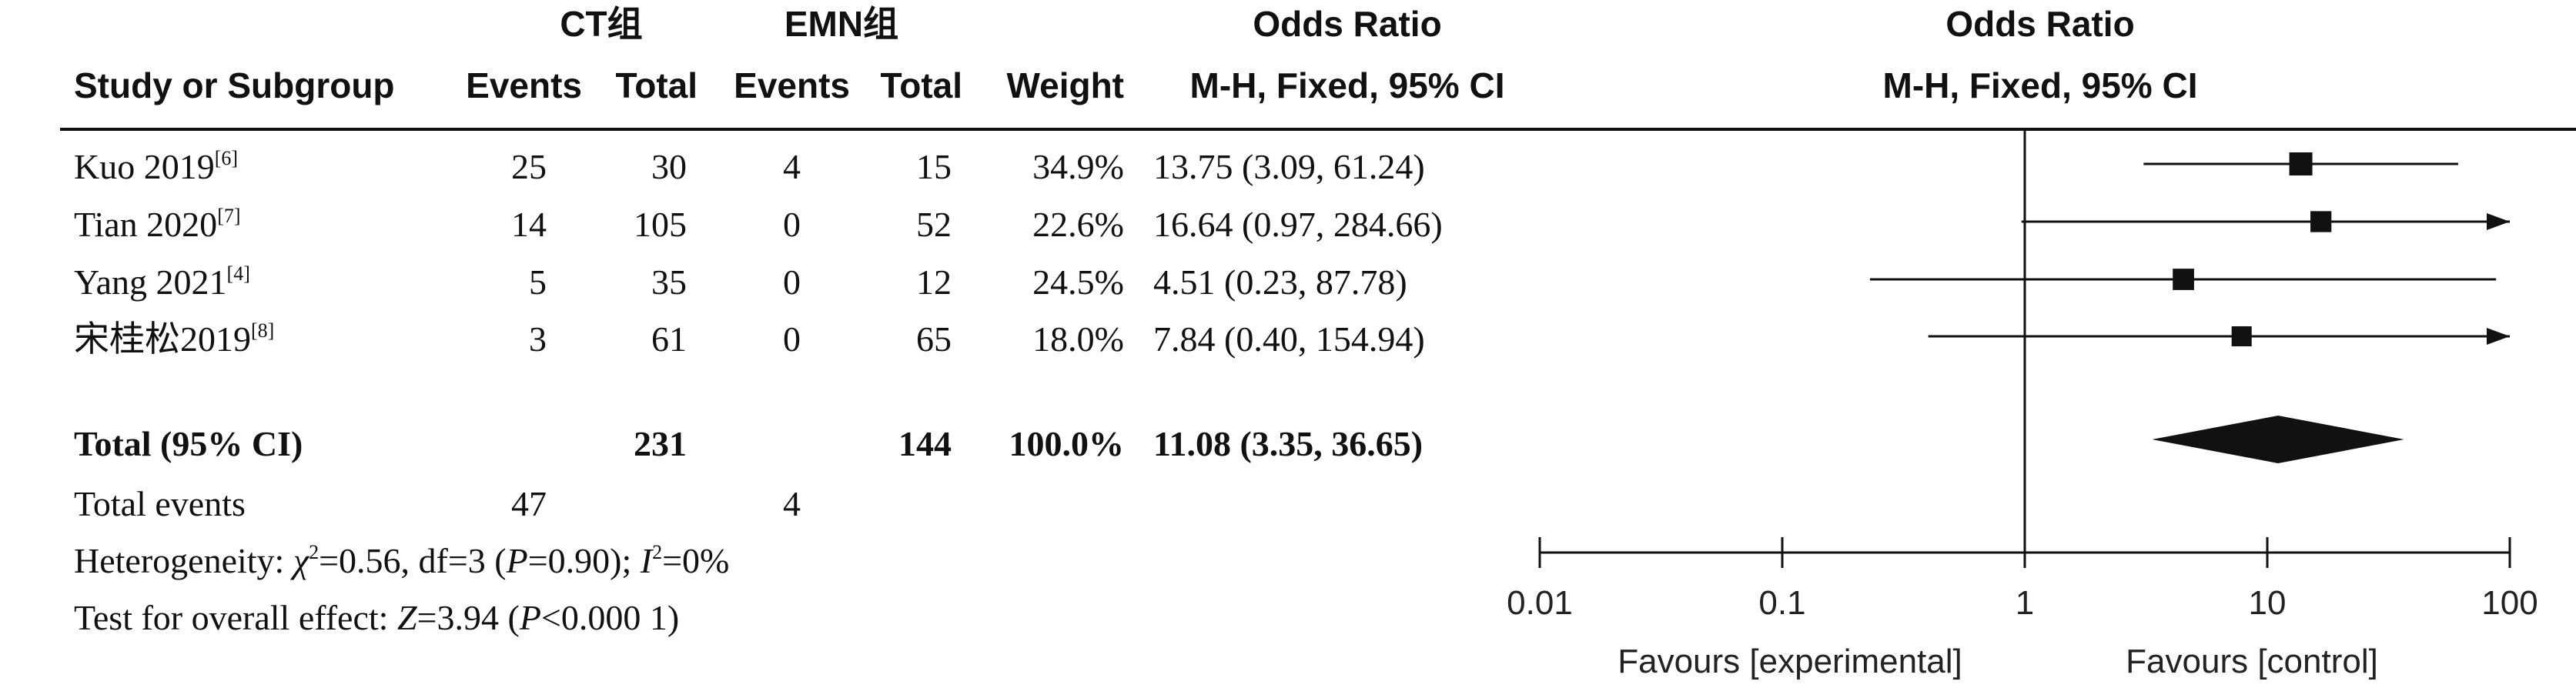 The height and width of the screenshot is (688, 2576). What do you see at coordinates (661, 444) in the screenshot?
I see `total1-cell: 231` at bounding box center [661, 444].